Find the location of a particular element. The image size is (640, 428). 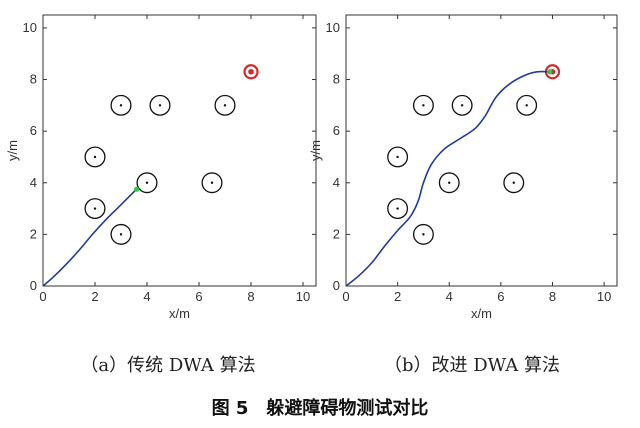

goal-dot is located at coordinates (251, 71).